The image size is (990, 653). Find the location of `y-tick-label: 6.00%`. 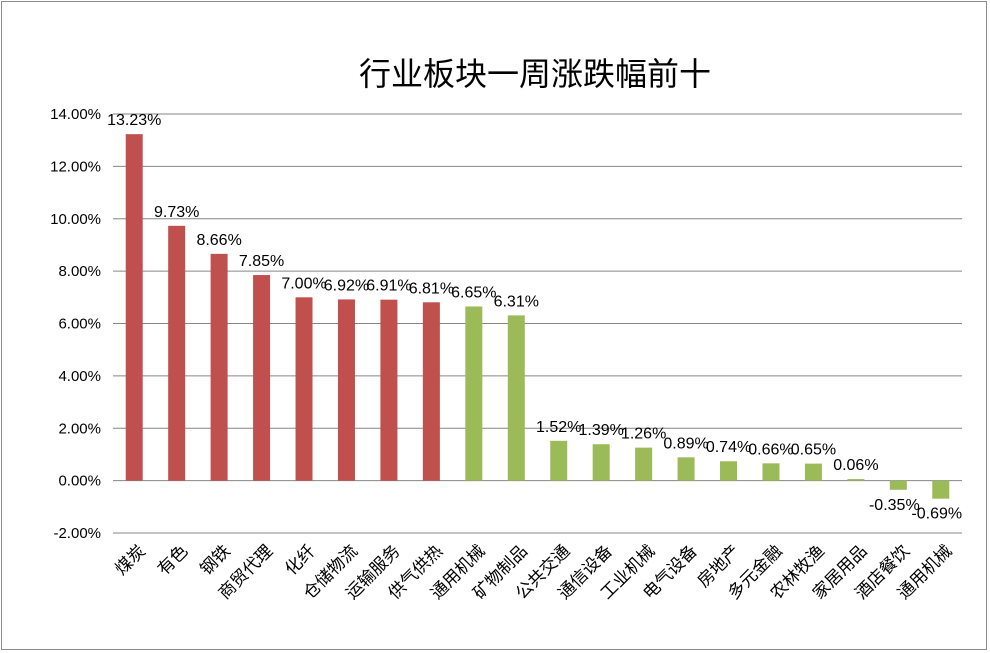

y-tick-label: 6.00% is located at coordinates (79, 324).